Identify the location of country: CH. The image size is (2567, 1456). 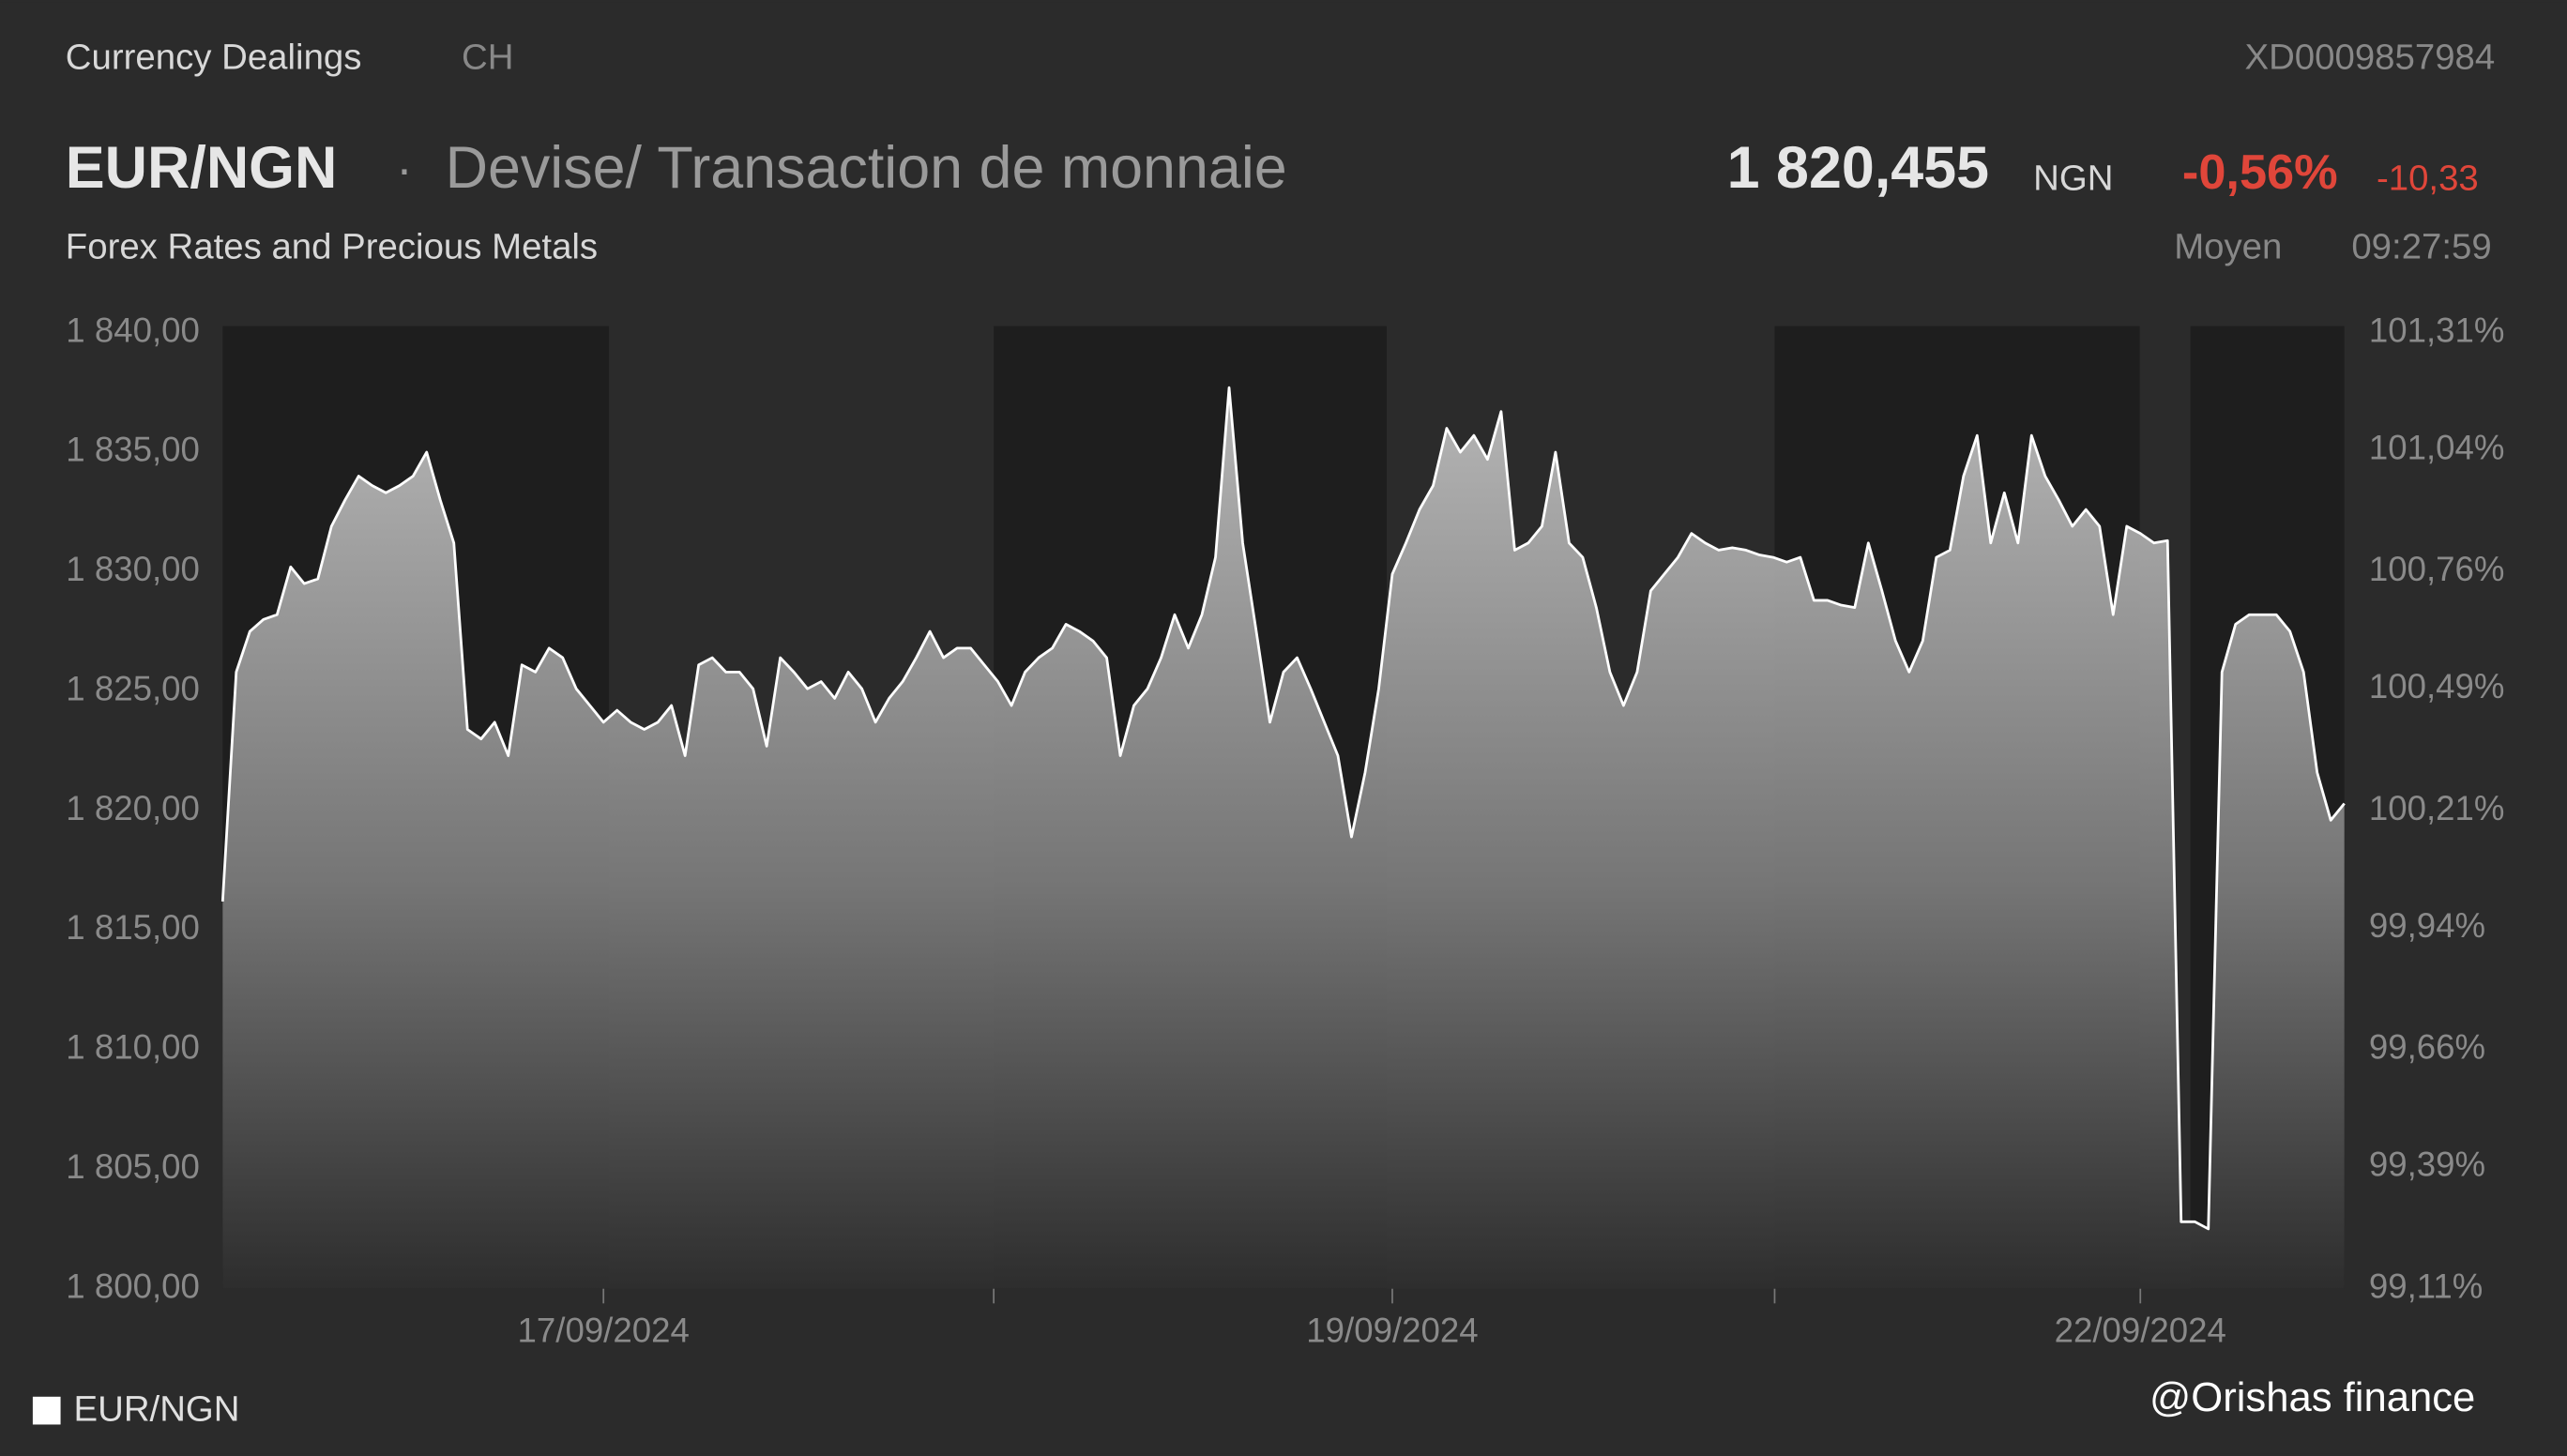
(487, 57).